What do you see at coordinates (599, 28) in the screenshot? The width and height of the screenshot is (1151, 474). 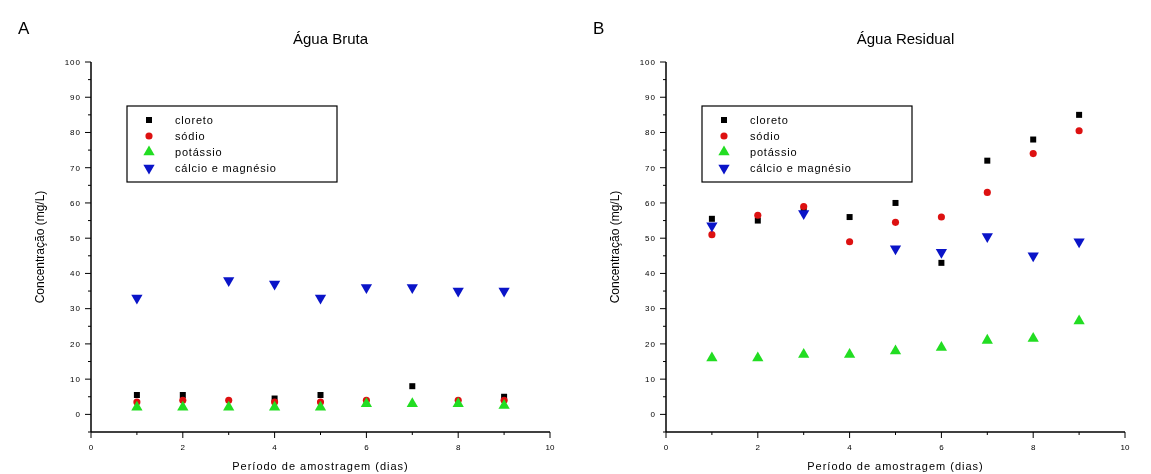 I see `text: B` at bounding box center [599, 28].